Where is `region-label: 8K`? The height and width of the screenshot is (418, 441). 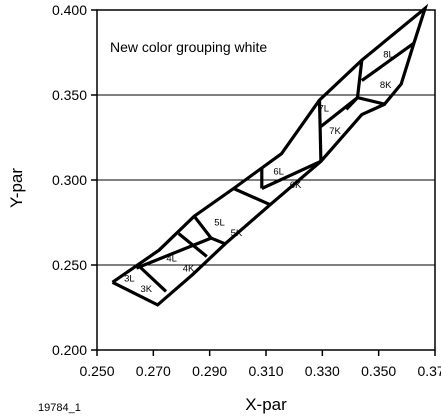 region-label: 8K is located at coordinates (386, 85).